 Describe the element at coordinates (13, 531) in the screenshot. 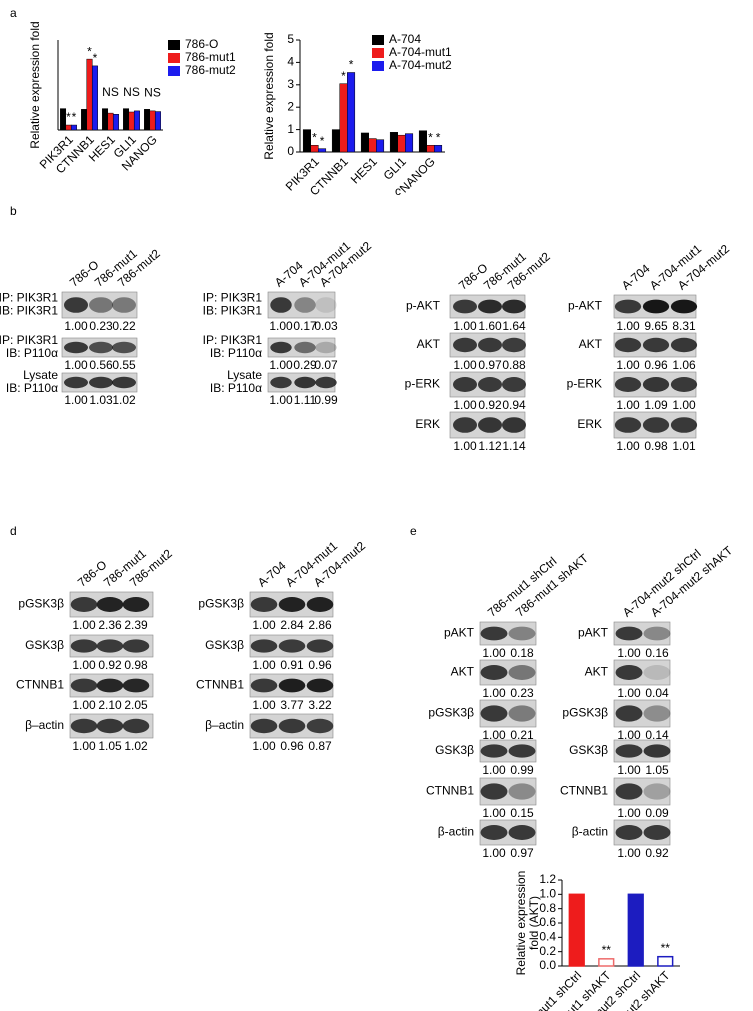

I see `panel-label: d` at that location.